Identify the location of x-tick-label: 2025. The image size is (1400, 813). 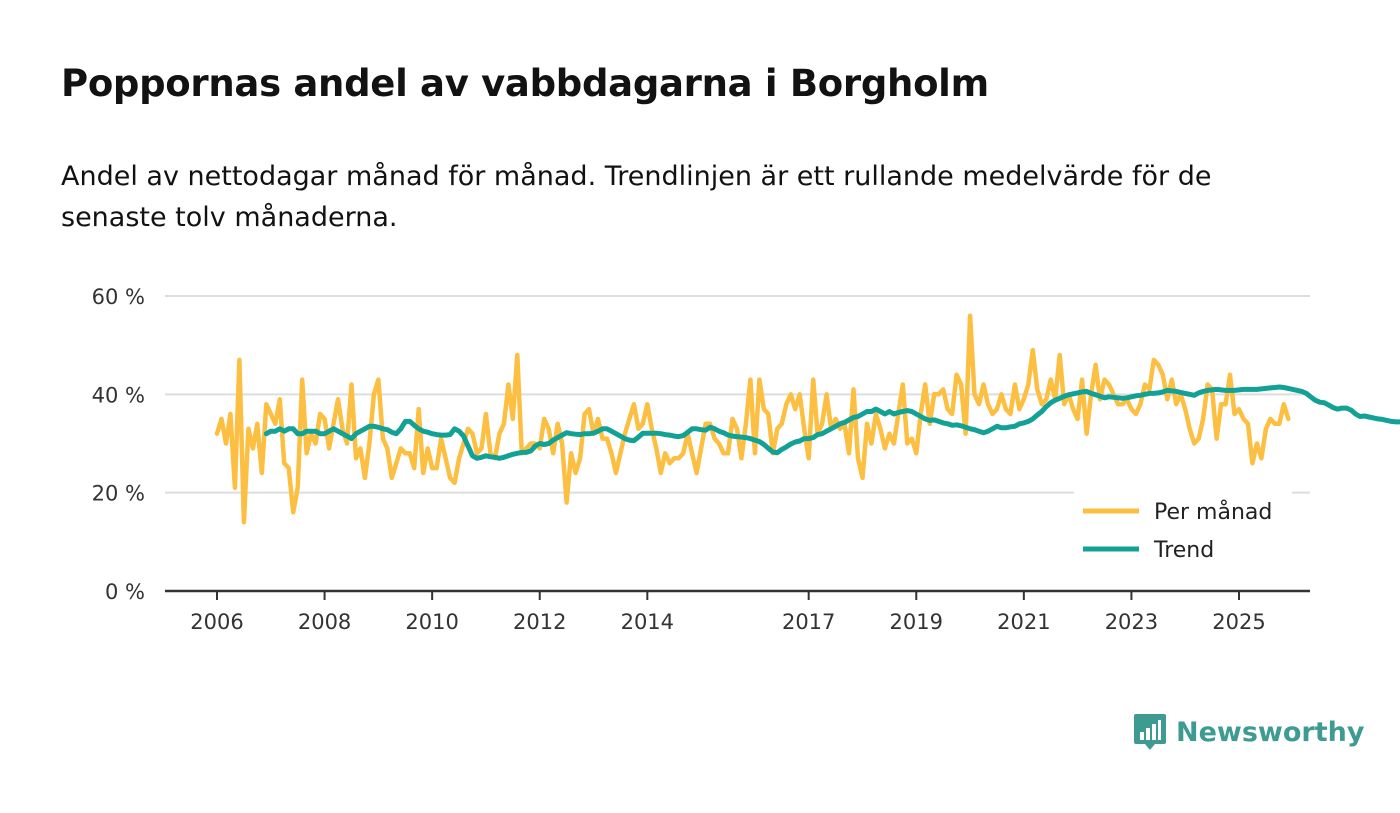
(1238, 622).